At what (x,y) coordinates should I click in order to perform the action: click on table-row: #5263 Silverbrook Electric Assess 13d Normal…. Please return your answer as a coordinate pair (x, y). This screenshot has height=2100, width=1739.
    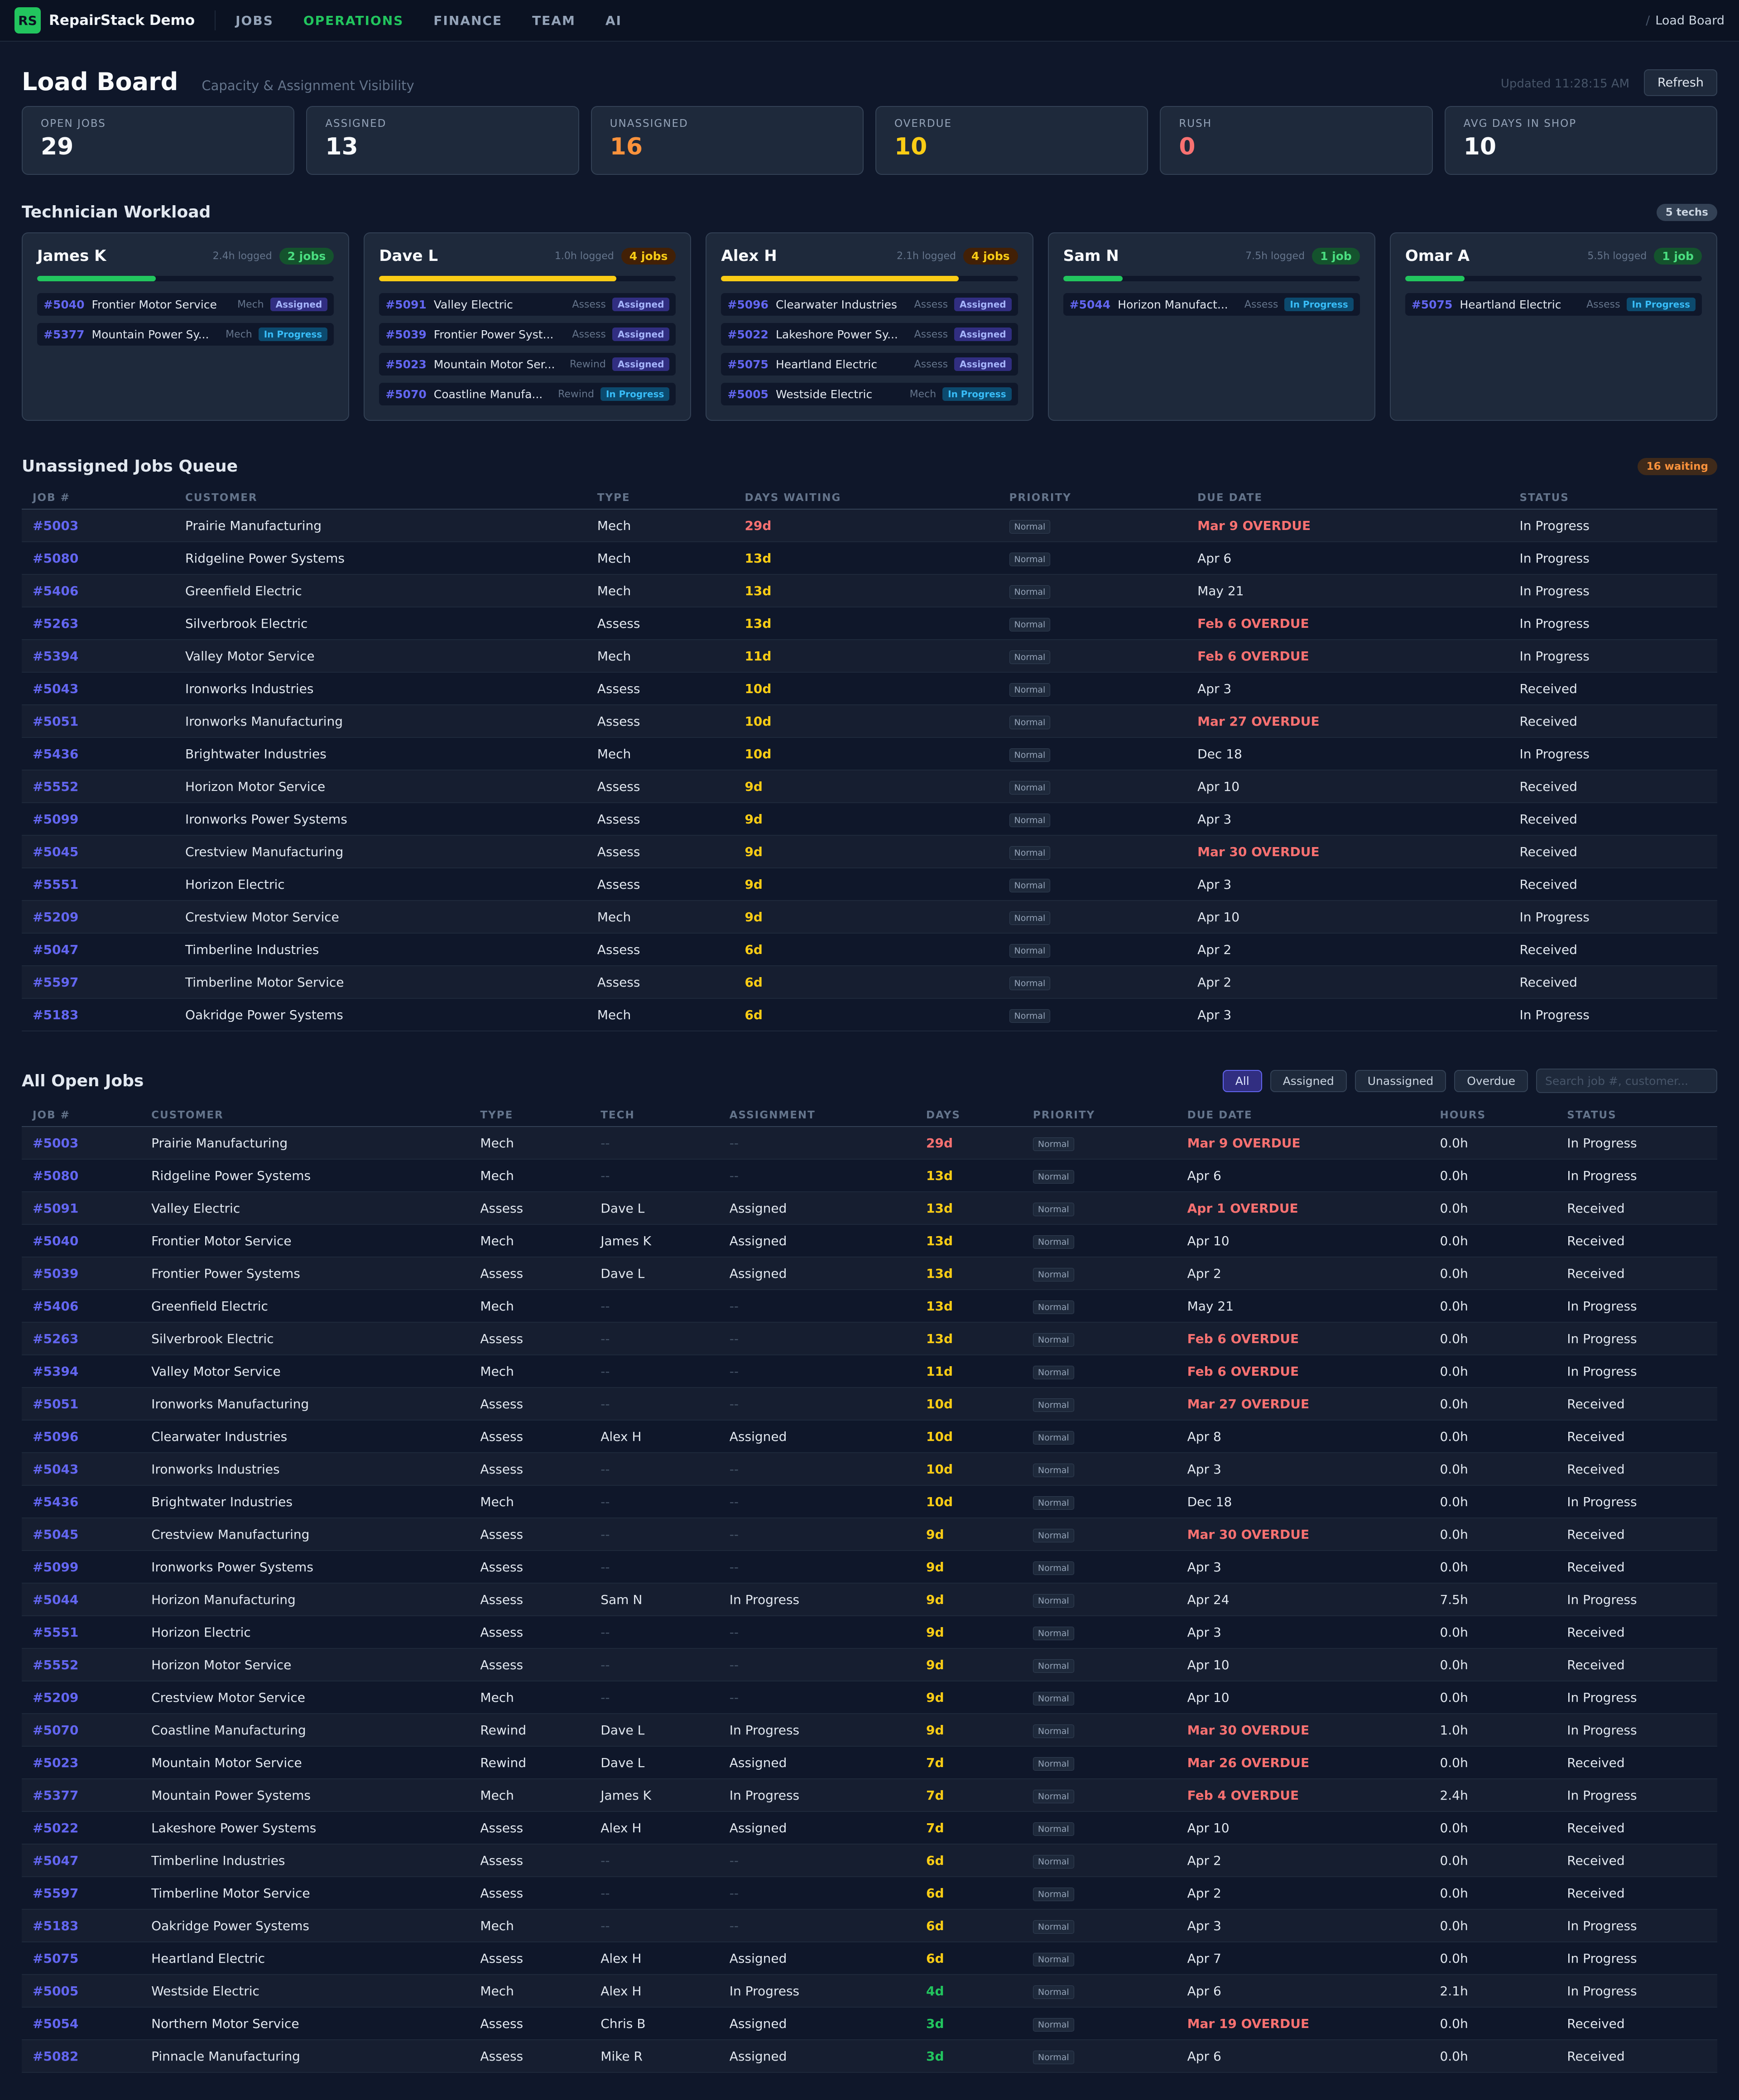
    Looking at the image, I should click on (869, 623).